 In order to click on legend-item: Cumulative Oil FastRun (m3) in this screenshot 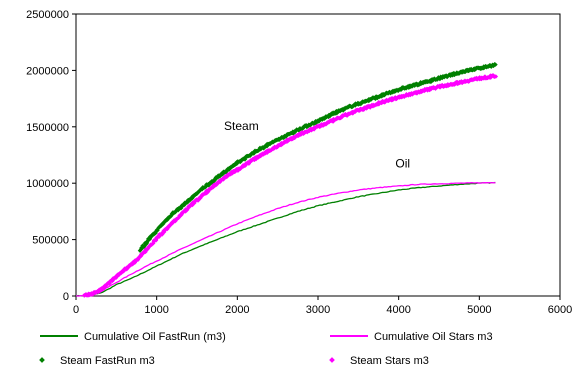, I will do `click(133, 337)`.